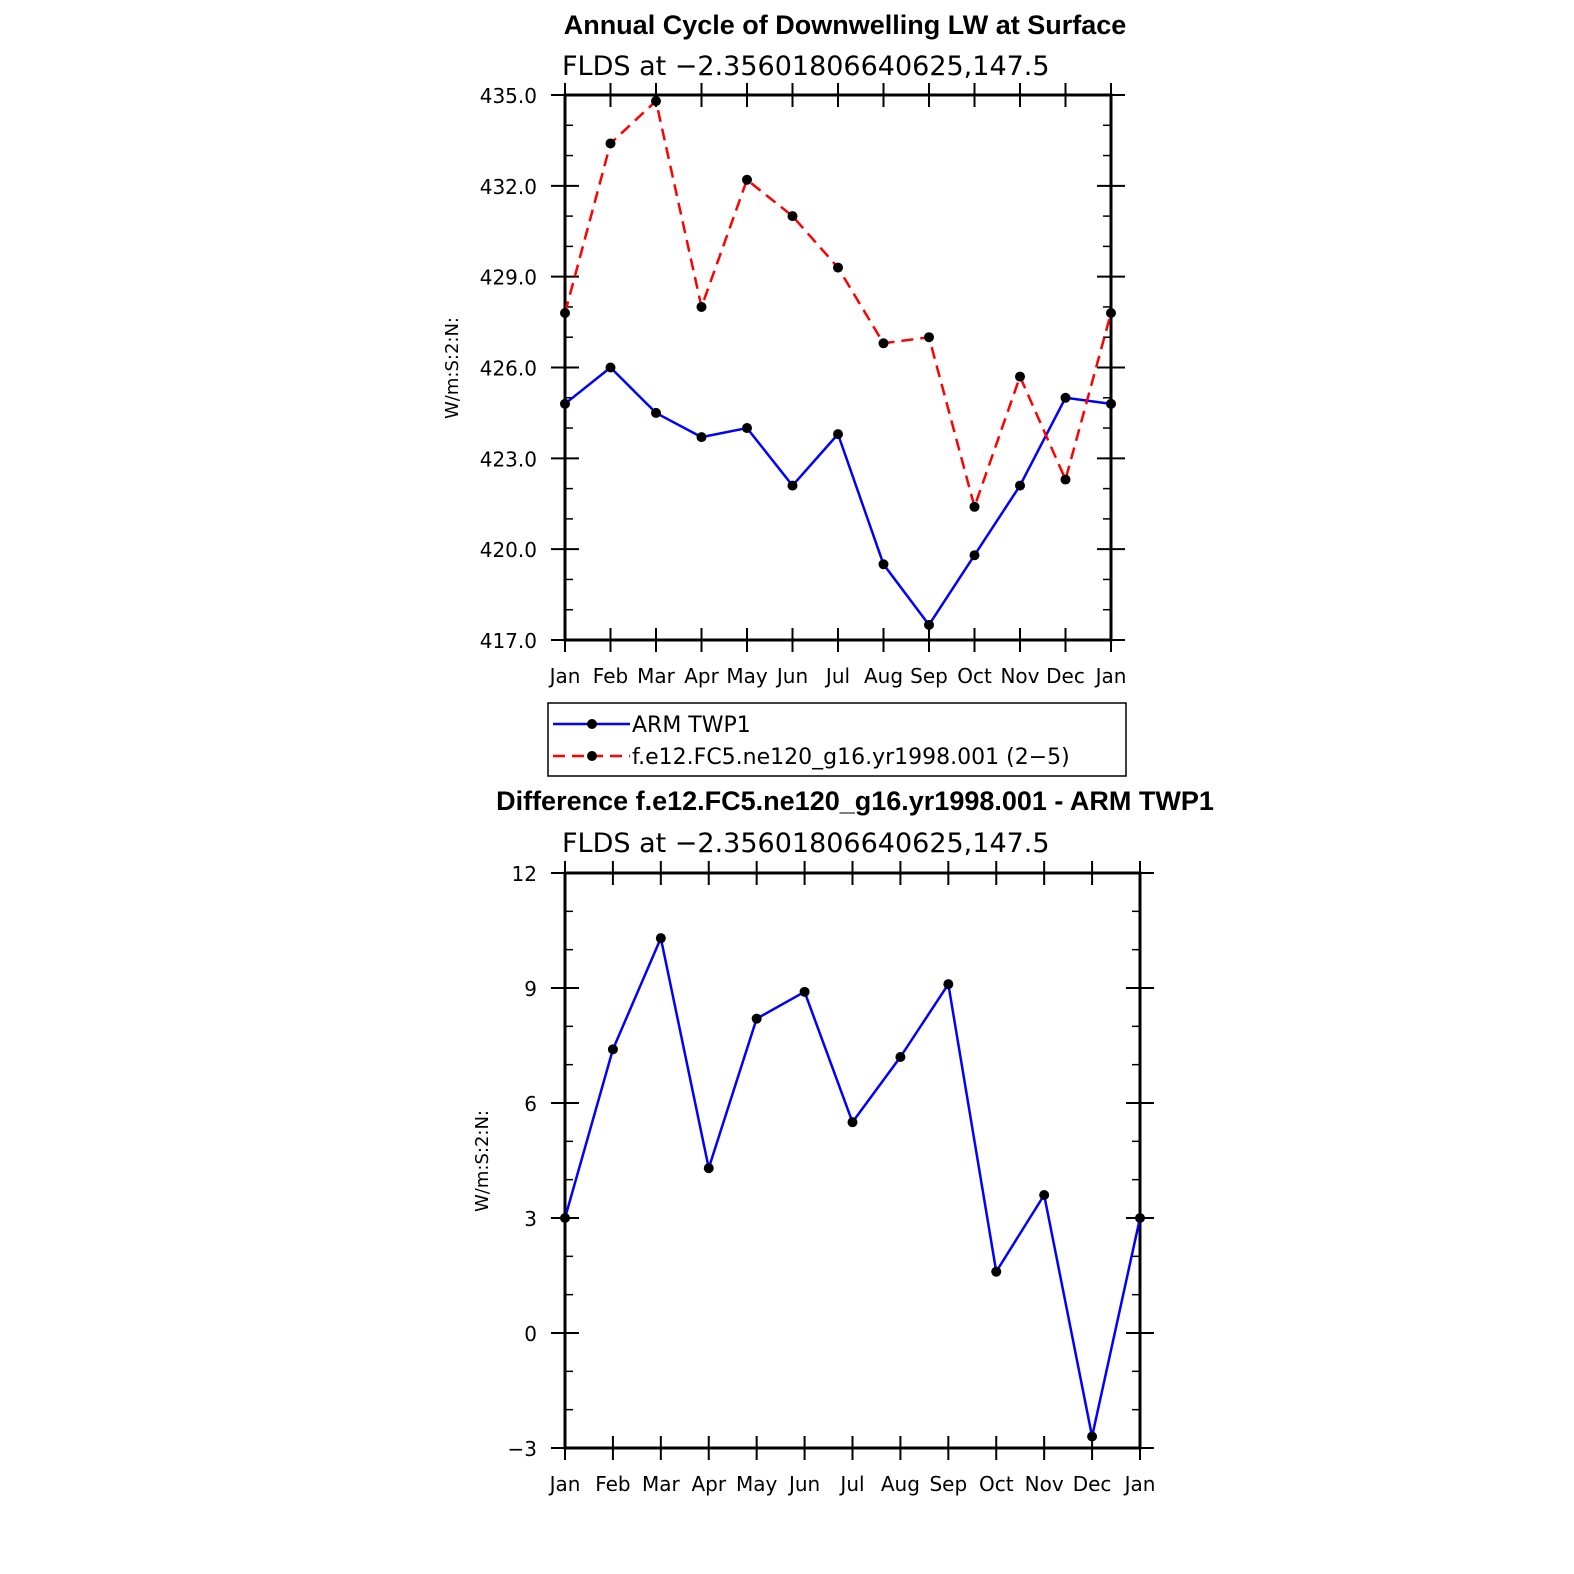  Describe the element at coordinates (661, 1484) in the screenshot. I see `chart2-xtick-label: Mar` at that location.